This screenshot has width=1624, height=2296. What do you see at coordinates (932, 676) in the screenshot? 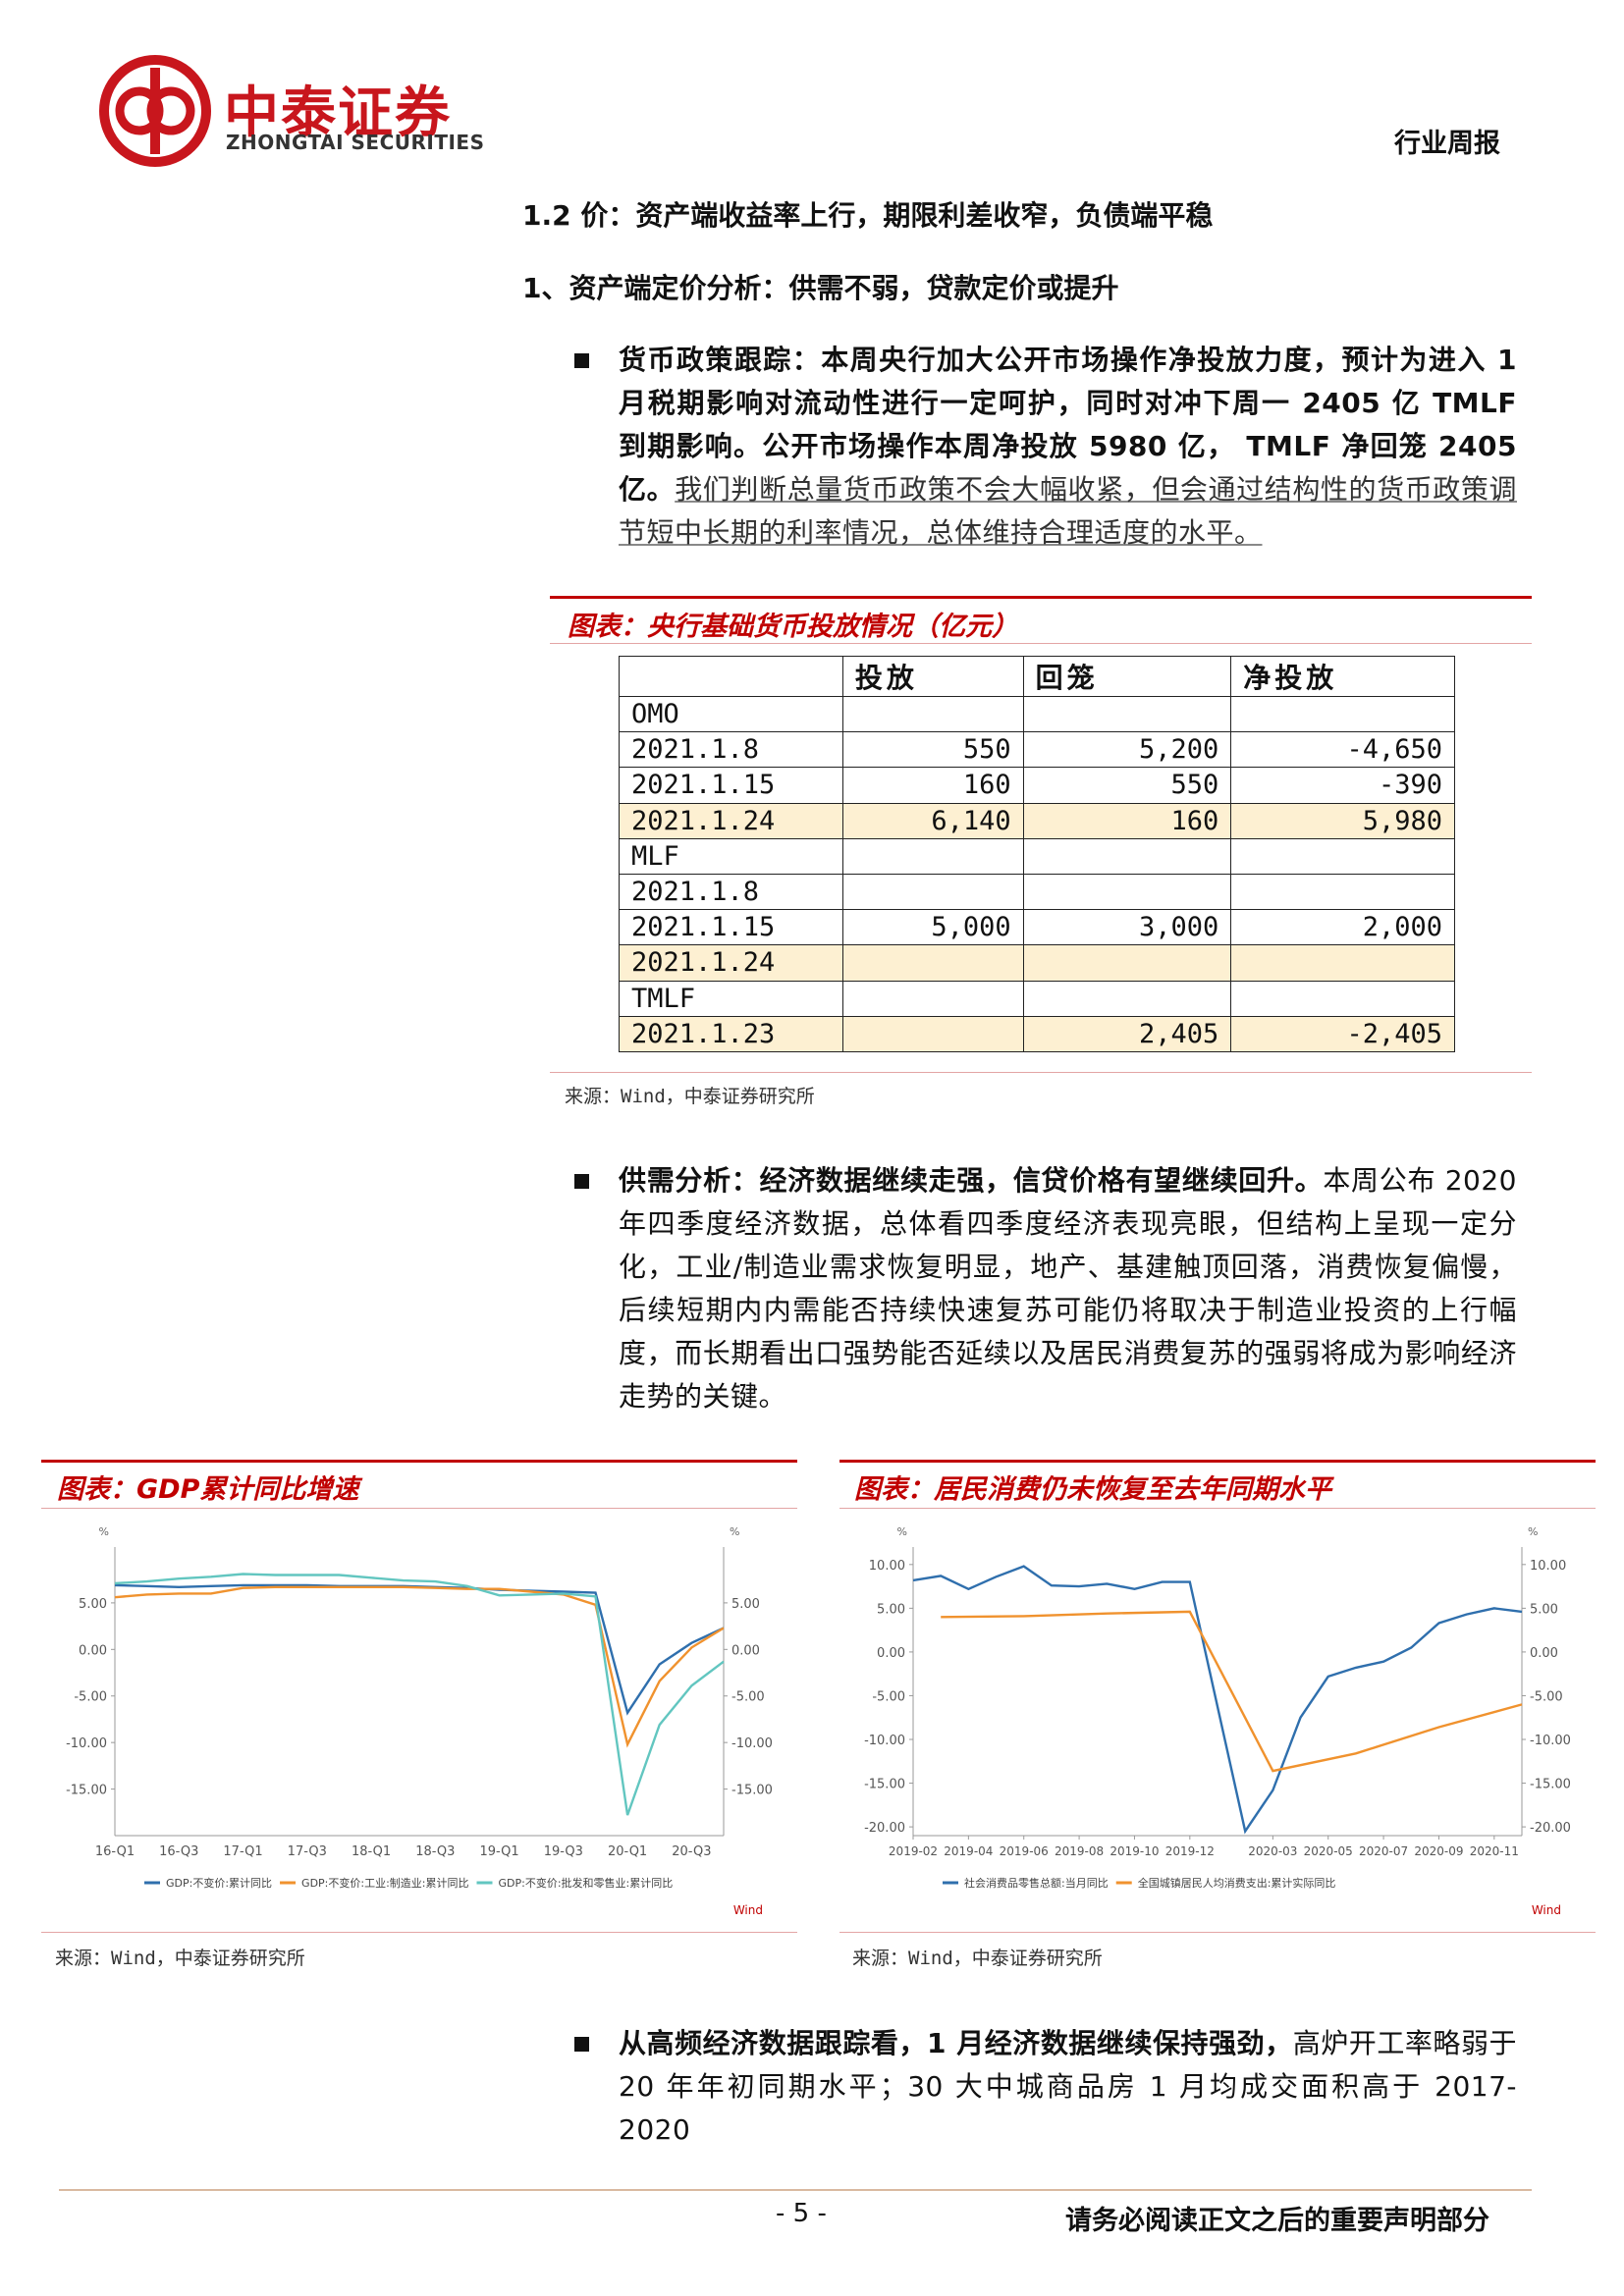
I see `header-cell: 投放` at bounding box center [932, 676].